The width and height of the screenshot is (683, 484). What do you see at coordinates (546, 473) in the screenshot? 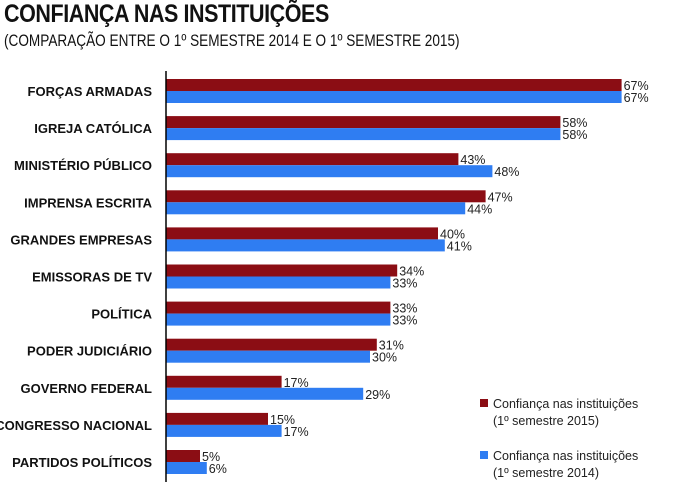
I see `legend-label-2014: (1º semestre 2014)` at bounding box center [546, 473].